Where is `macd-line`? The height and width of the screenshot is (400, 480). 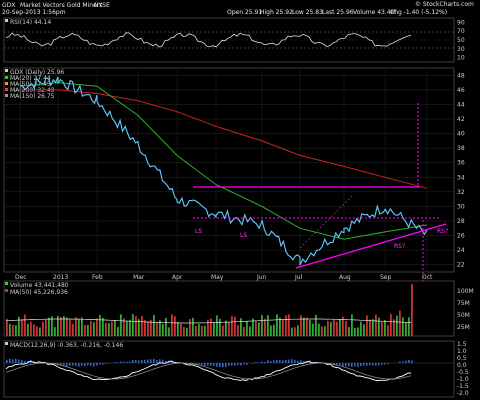
macd-line is located at coordinates (208, 371).